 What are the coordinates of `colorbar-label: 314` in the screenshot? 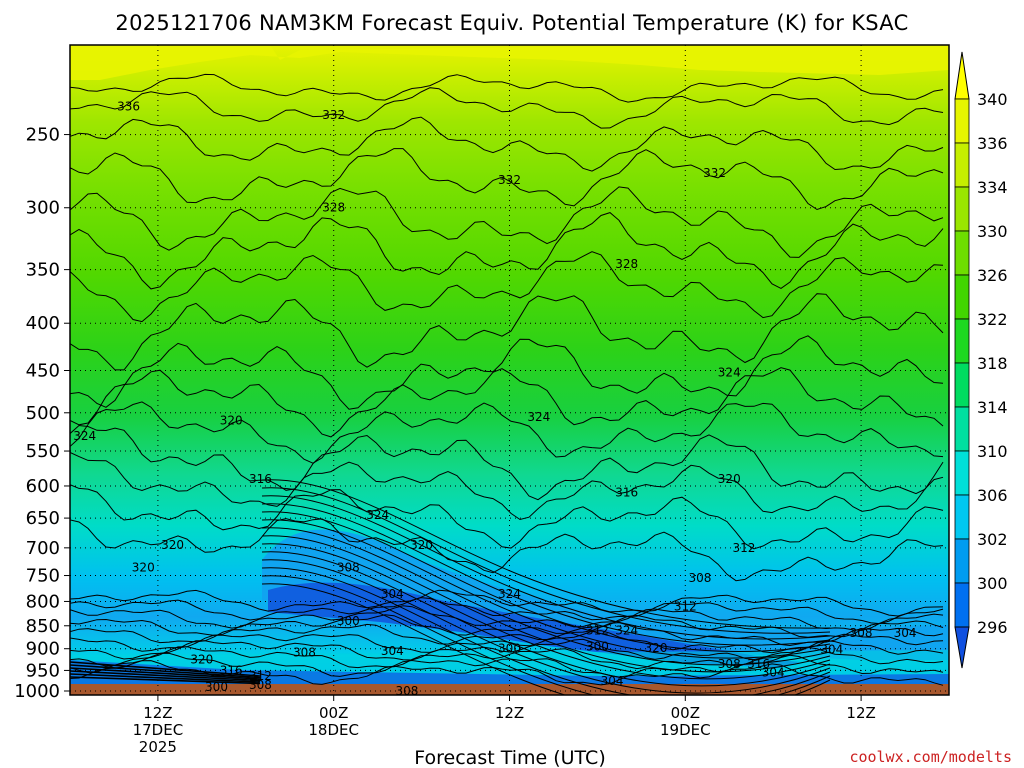 It's located at (992, 407).